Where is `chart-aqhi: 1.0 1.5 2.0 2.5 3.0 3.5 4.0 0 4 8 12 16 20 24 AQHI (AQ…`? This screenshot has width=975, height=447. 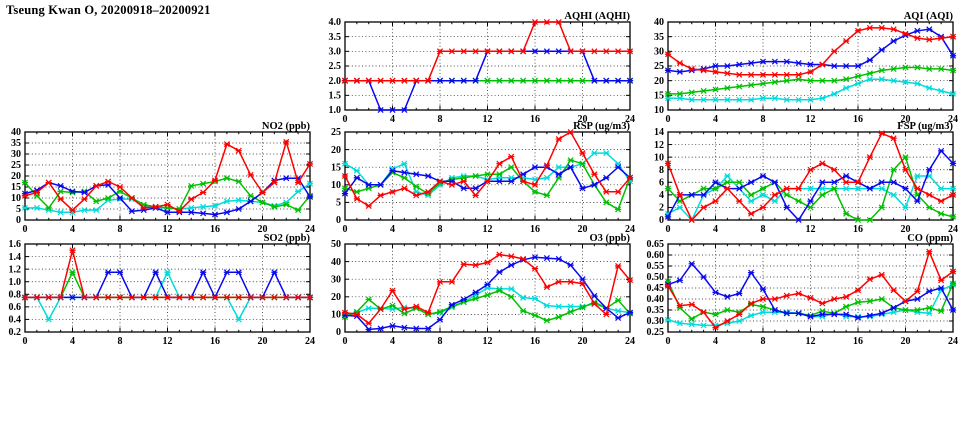
chart-aqhi: 1.0 1.5 2.0 2.5 3.0 3.5 4.0 0 4 8 12 16 20 24 AQHI (AQ… is located at coordinates (470, 71).